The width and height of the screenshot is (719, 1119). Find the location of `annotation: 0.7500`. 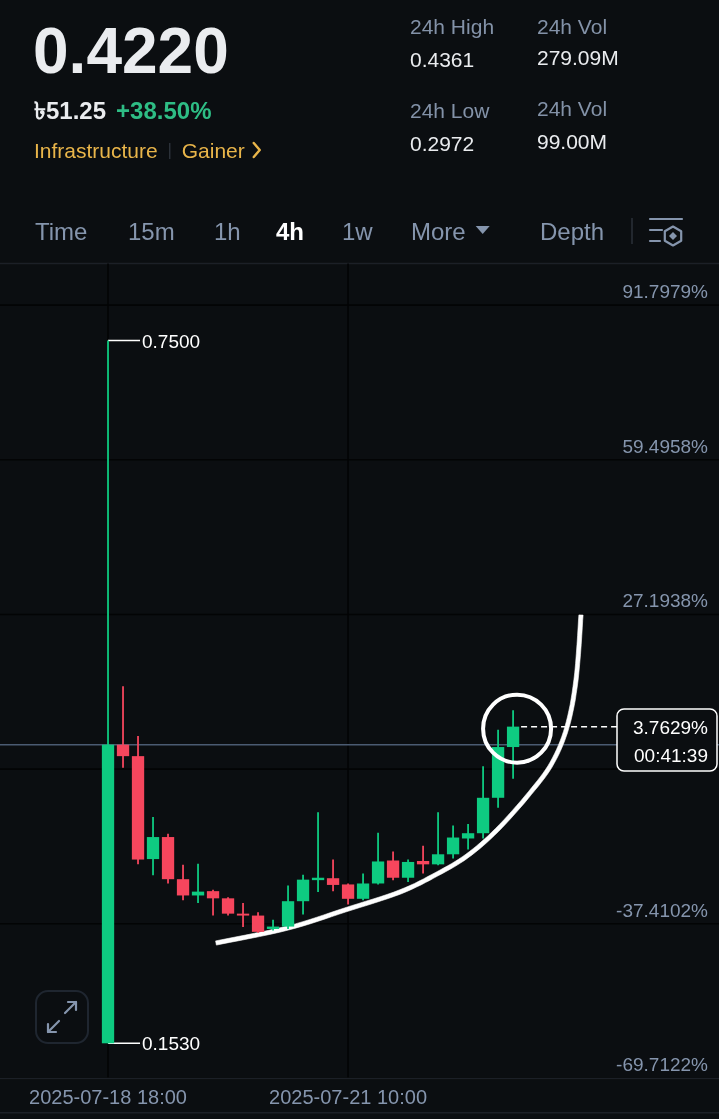

annotation: 0.7500 is located at coordinates (171, 341).